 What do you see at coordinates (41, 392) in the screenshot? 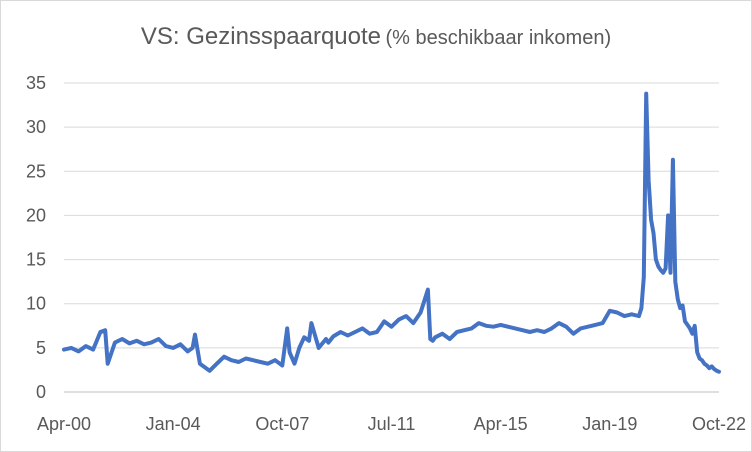
I see `y-tick-label: 0` at bounding box center [41, 392].